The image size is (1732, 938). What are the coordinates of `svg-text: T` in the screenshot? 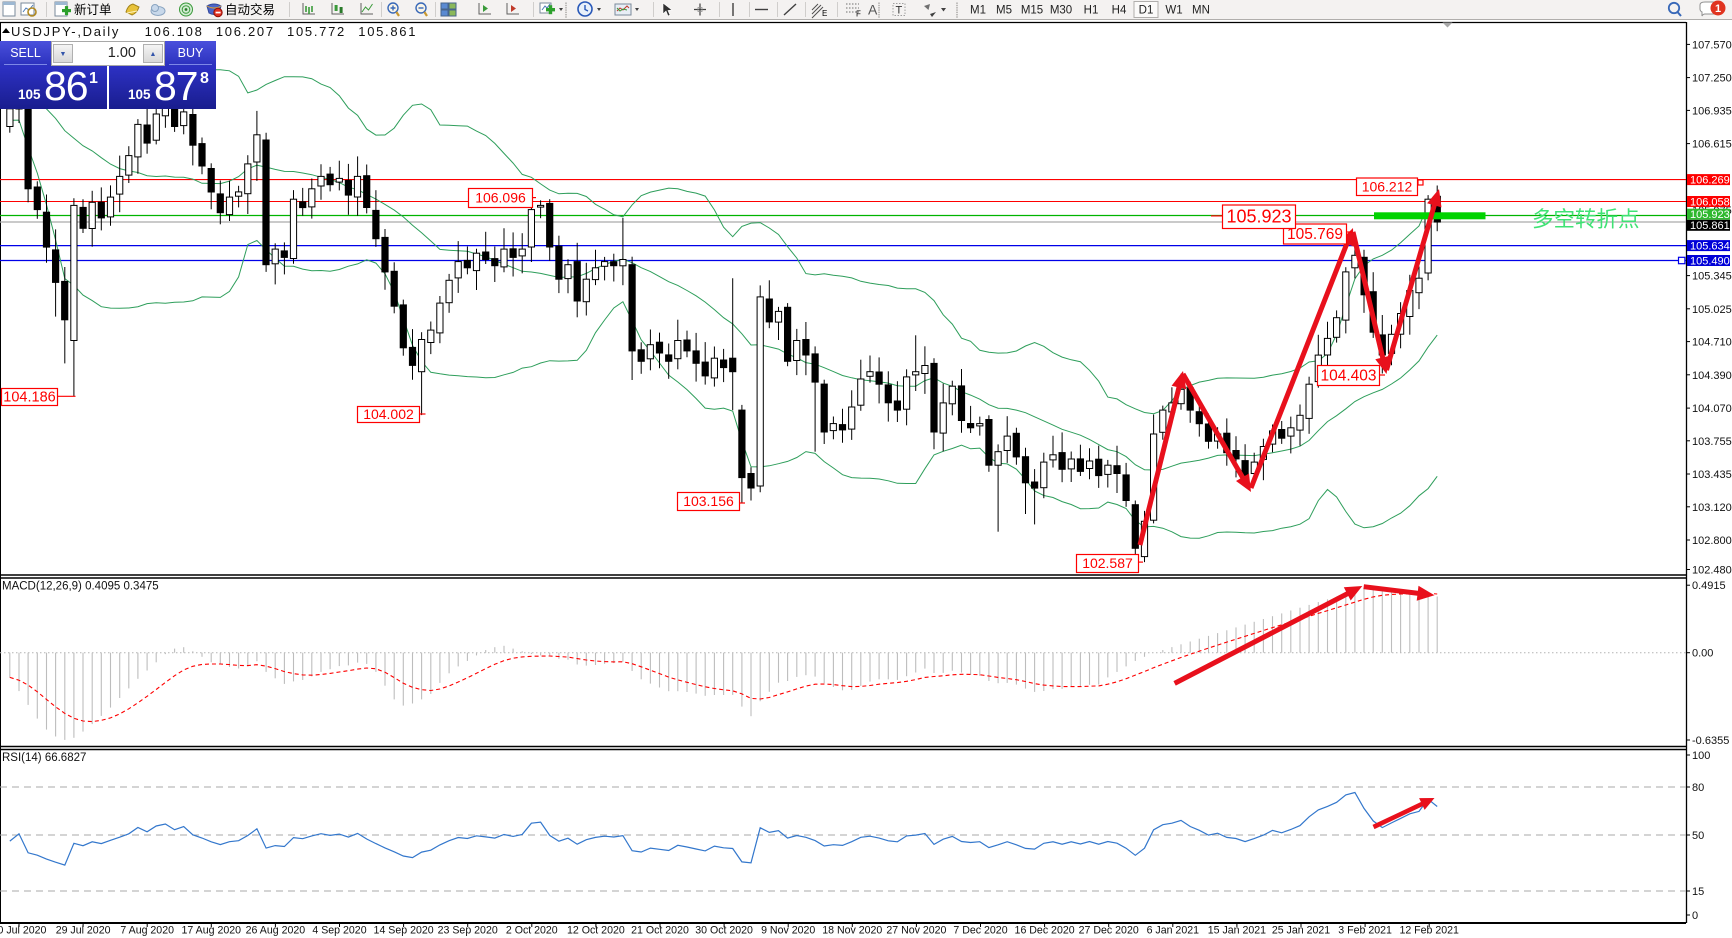 It's located at (899, 11).